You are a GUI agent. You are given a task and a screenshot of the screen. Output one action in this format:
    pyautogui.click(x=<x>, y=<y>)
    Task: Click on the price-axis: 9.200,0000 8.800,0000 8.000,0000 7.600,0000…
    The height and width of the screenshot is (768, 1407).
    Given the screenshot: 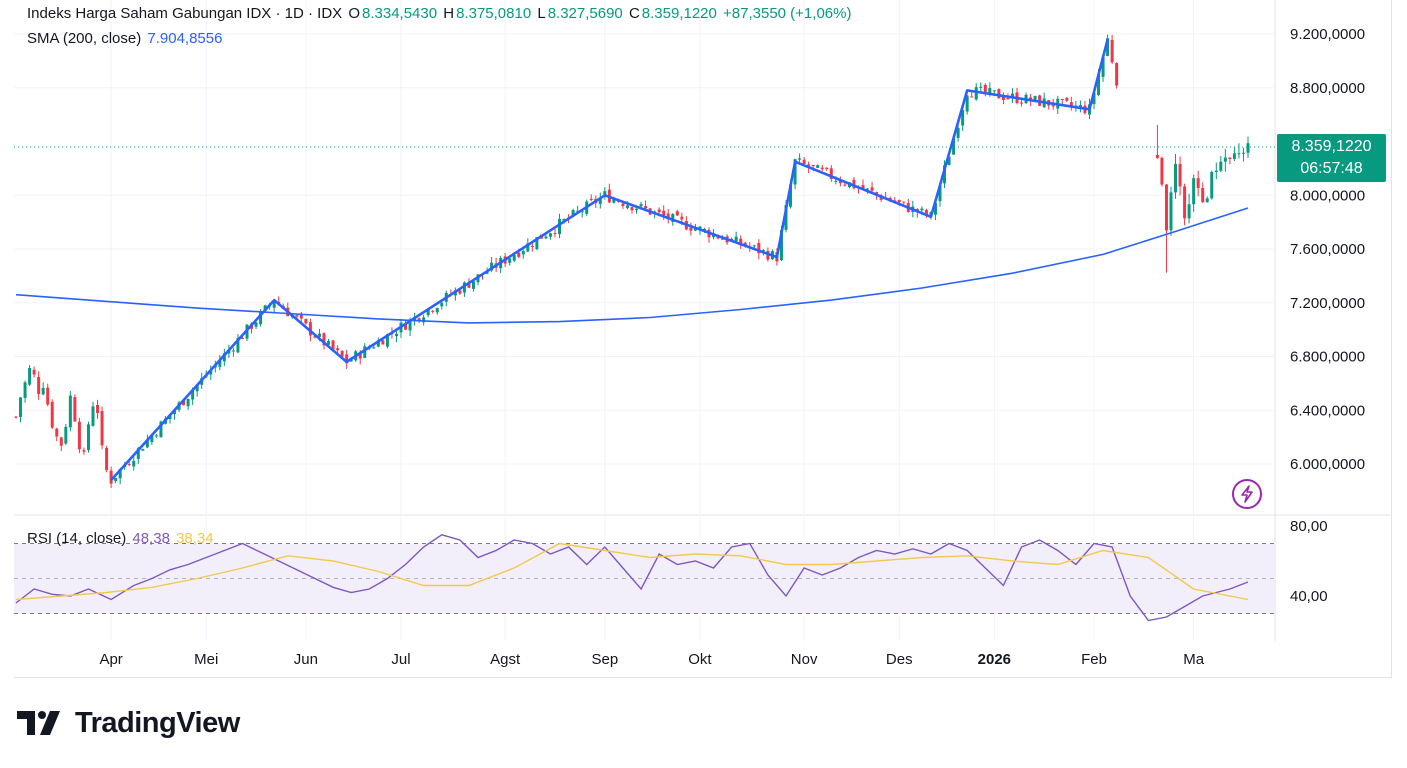 What is the action you would take?
    pyautogui.click(x=1327, y=315)
    